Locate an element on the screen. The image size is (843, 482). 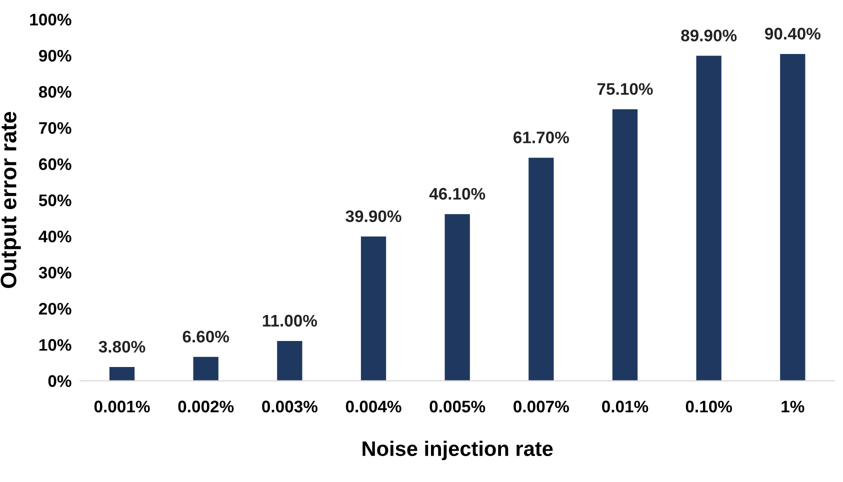
y-tick-label: 20% is located at coordinates (55, 308).